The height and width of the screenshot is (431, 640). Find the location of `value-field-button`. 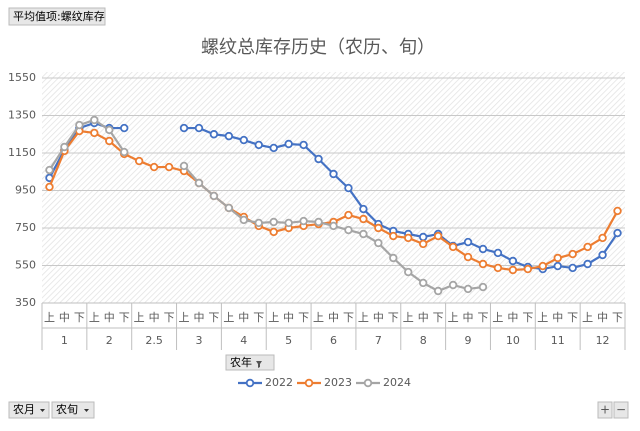

value-field-button is located at coordinates (57, 16).